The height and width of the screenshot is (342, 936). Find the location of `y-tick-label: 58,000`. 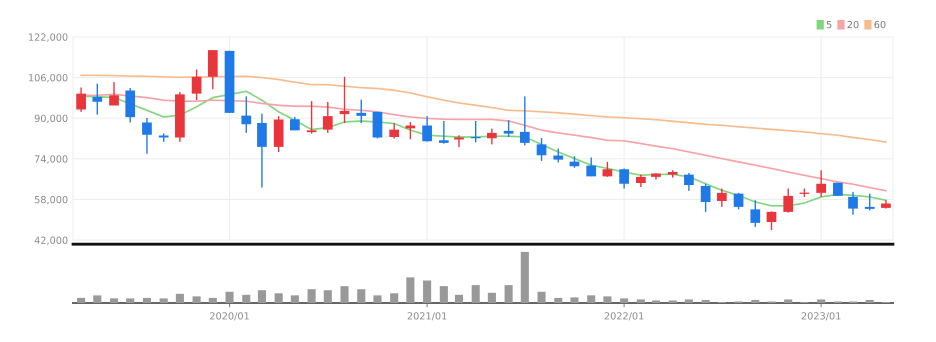

y-tick-label: 58,000 is located at coordinates (51, 200).